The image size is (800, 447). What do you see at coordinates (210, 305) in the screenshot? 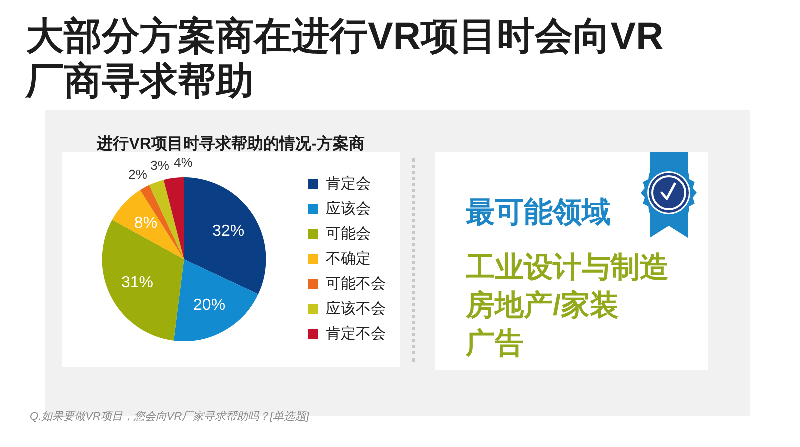
I see `data-label: 20%` at bounding box center [210, 305].